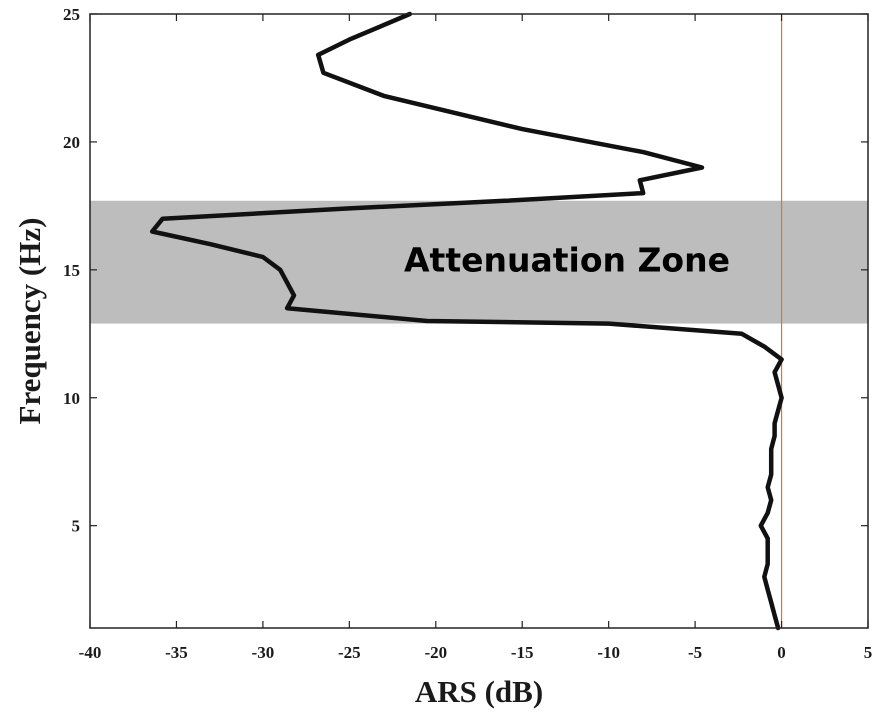 The width and height of the screenshot is (877, 717). I want to click on y-tick-label: 15, so click(71, 270).